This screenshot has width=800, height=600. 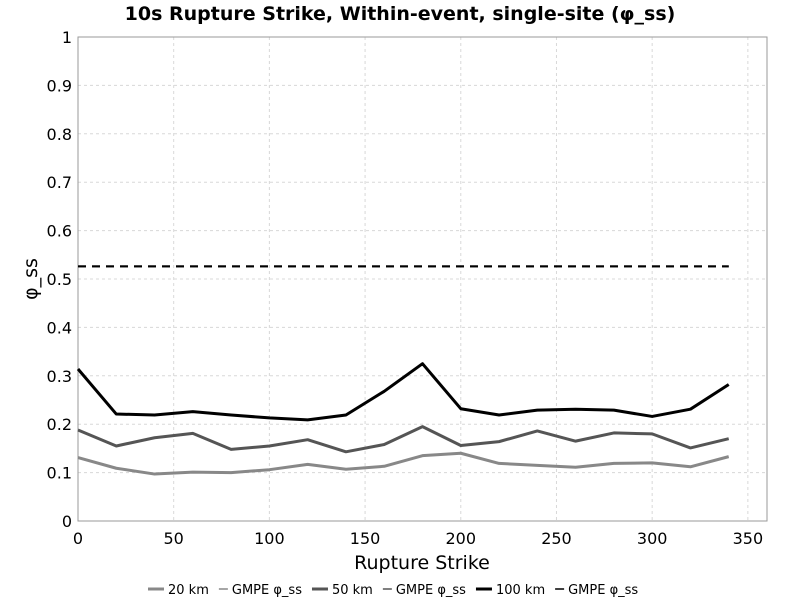 I want to click on legend-label: 50 km, so click(x=352, y=590).